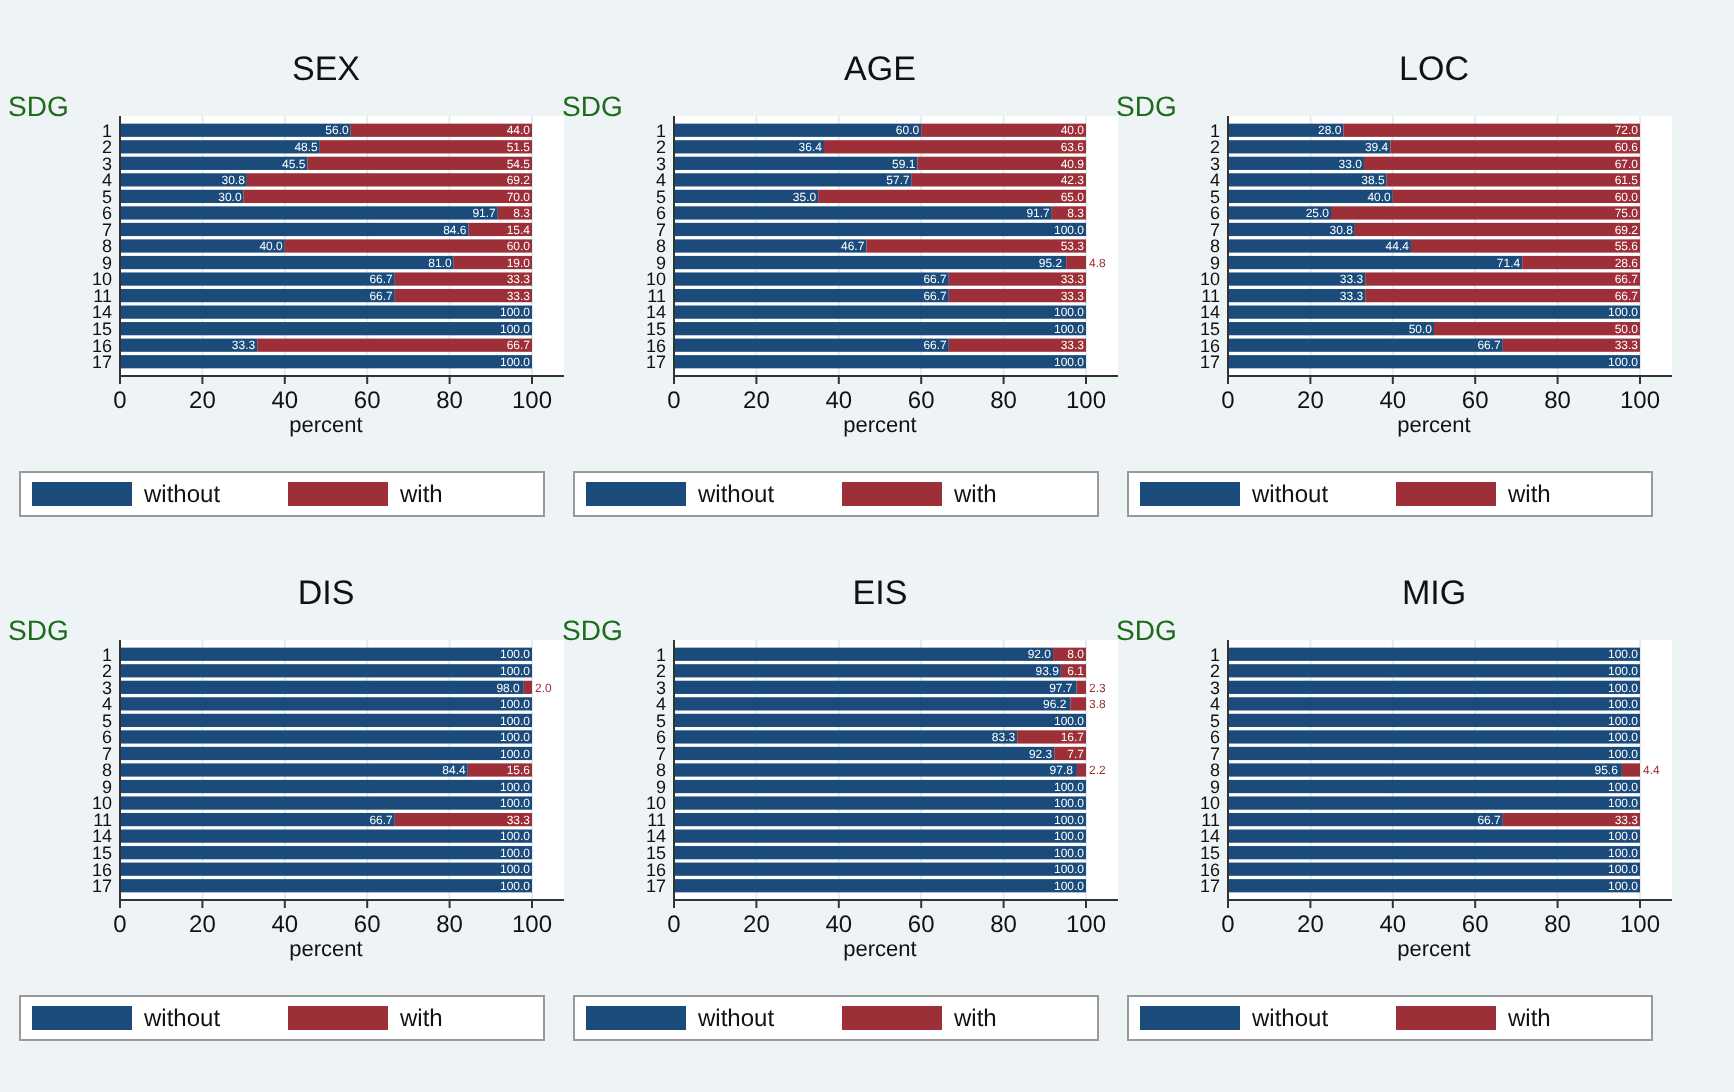 The width and height of the screenshot is (1734, 1092). Describe the element at coordinates (880, 593) in the screenshot. I see `chart-title: EIS` at that location.